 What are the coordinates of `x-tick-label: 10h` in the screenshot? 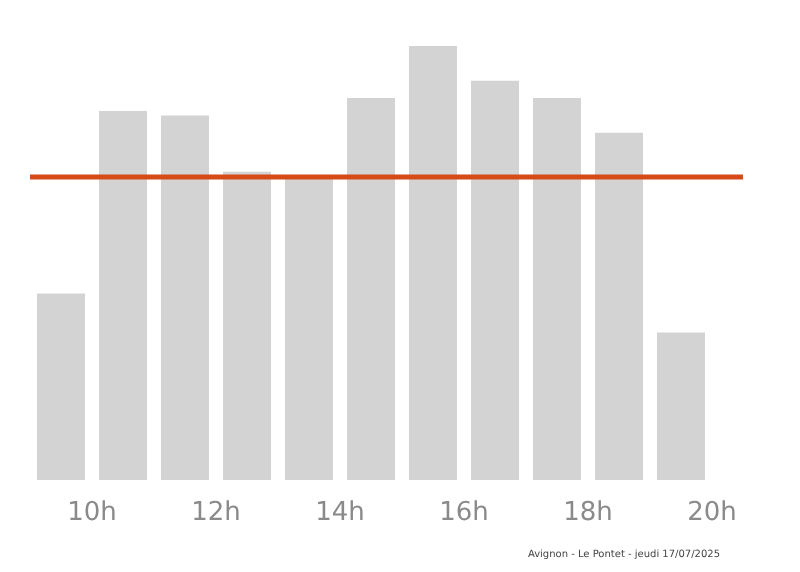 It's located at (92, 513).